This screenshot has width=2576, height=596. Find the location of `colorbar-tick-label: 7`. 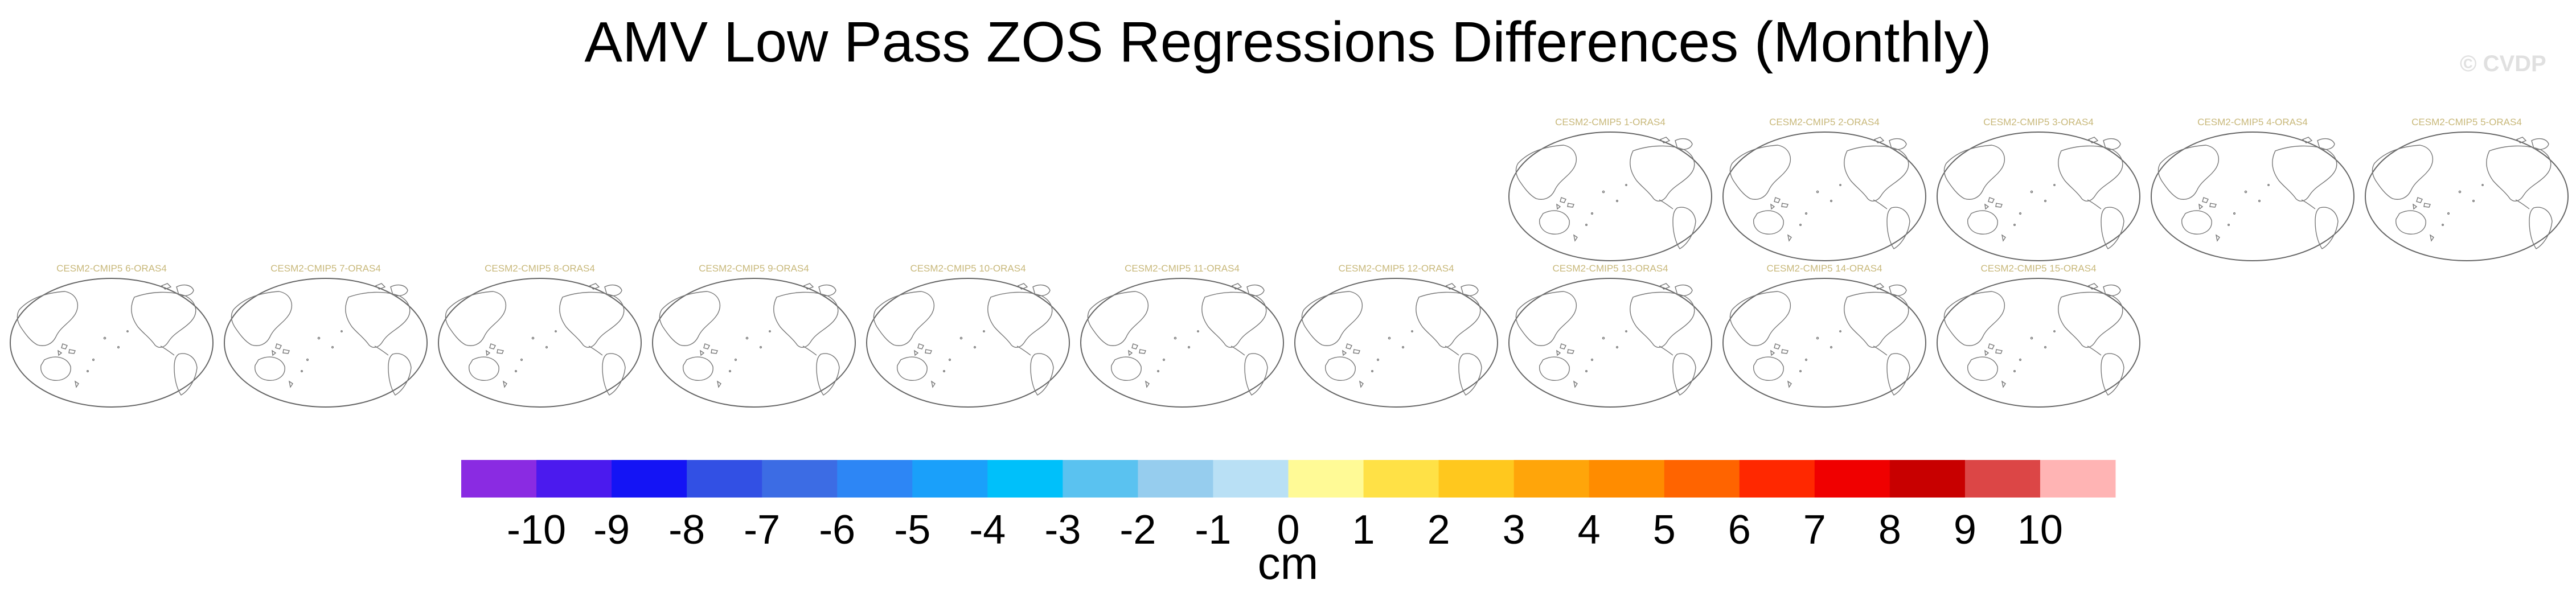

colorbar-tick-label: 7 is located at coordinates (1814, 530).